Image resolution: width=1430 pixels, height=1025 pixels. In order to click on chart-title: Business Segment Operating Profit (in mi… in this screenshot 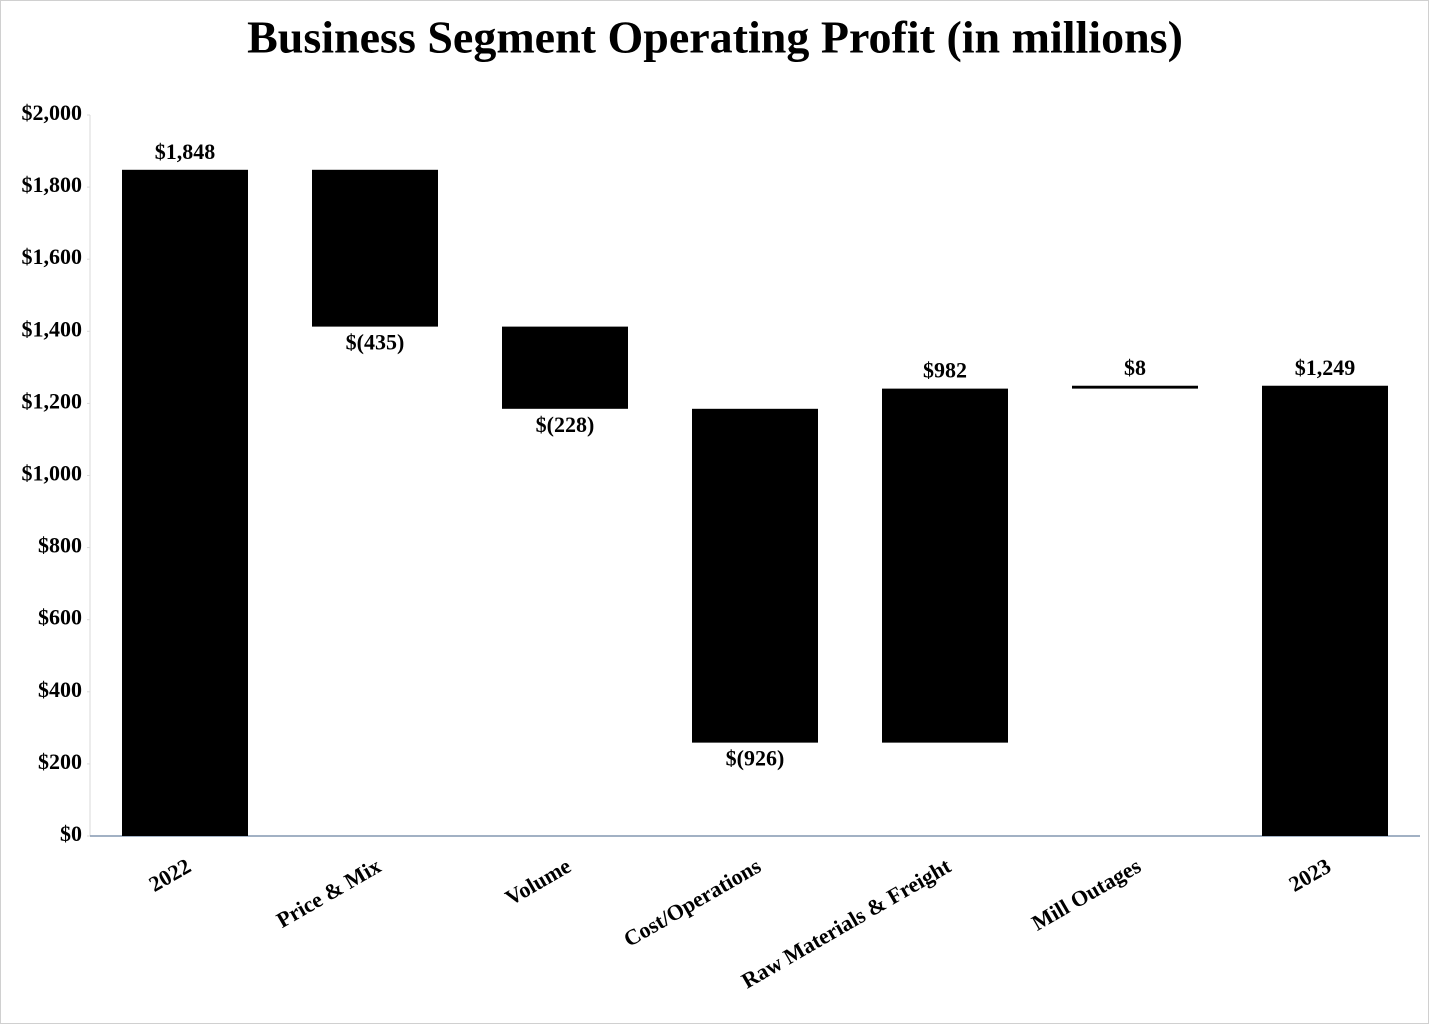, I will do `click(715, 37)`.